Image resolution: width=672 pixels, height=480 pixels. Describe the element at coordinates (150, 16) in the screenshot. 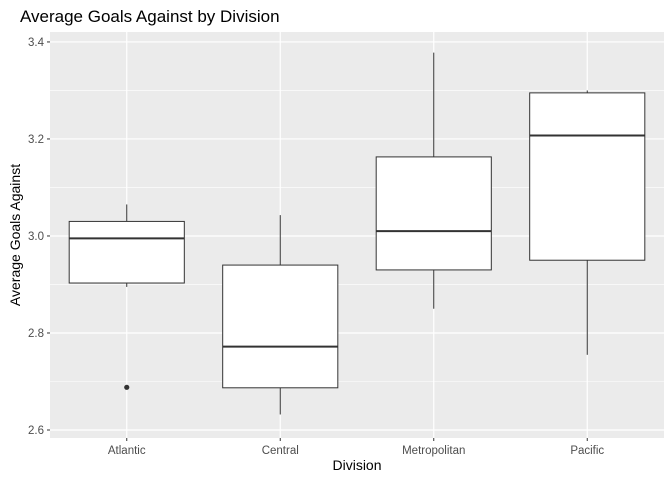

I see `chart-title: Average Goals Against by Division` at that location.